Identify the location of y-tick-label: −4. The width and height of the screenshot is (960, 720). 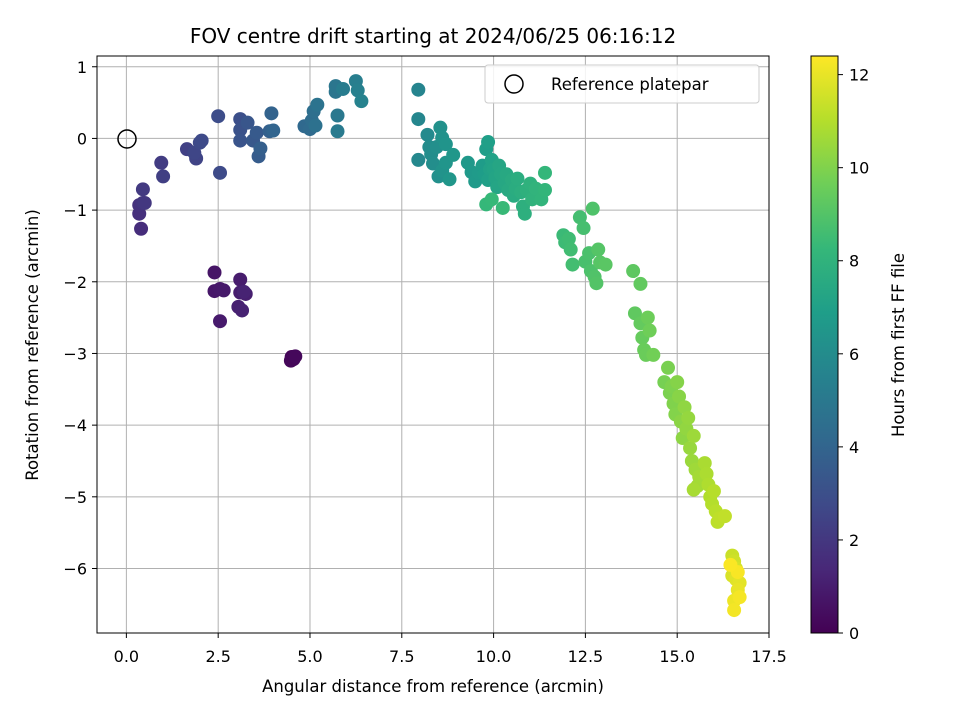
(75, 425).